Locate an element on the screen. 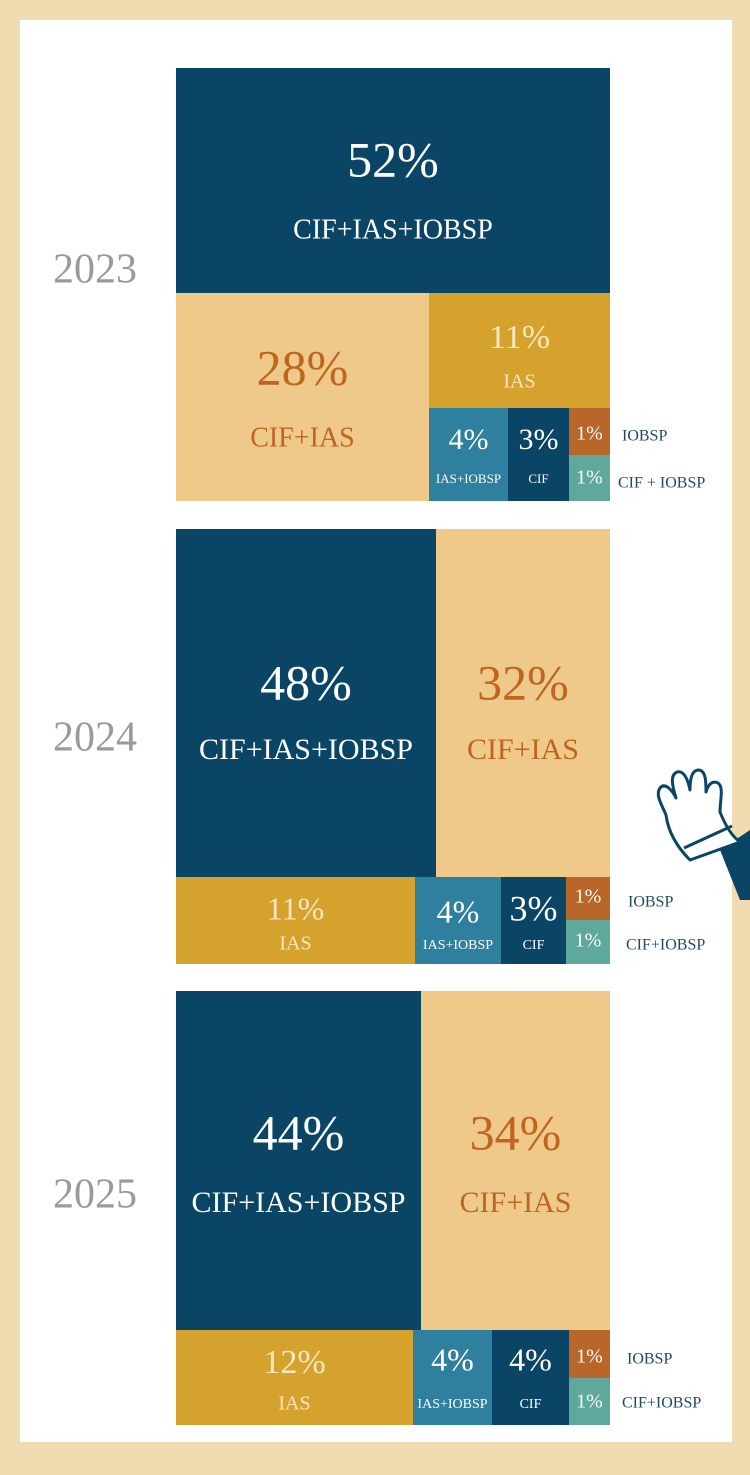 Image resolution: width=750 pixels, height=1475 pixels. hand-icon is located at coordinates (703, 834).